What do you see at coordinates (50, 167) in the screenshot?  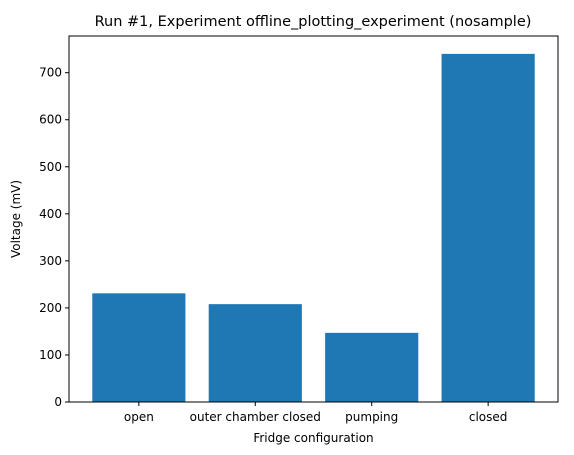 I see `y-tick-label: 500` at bounding box center [50, 167].